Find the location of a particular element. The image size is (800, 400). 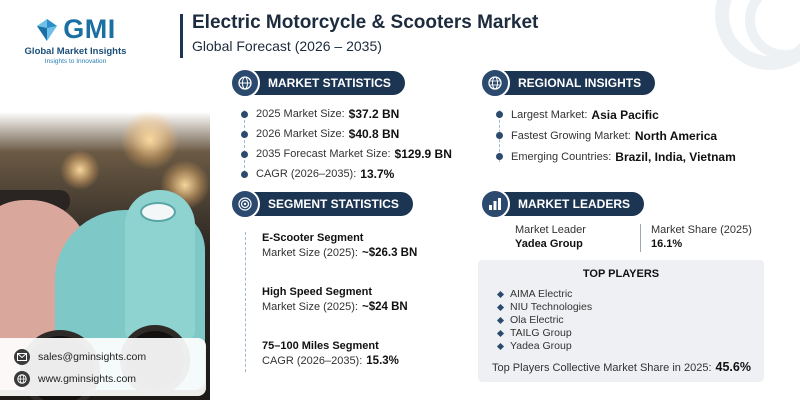

segment-divider-line is located at coordinates (245, 302).